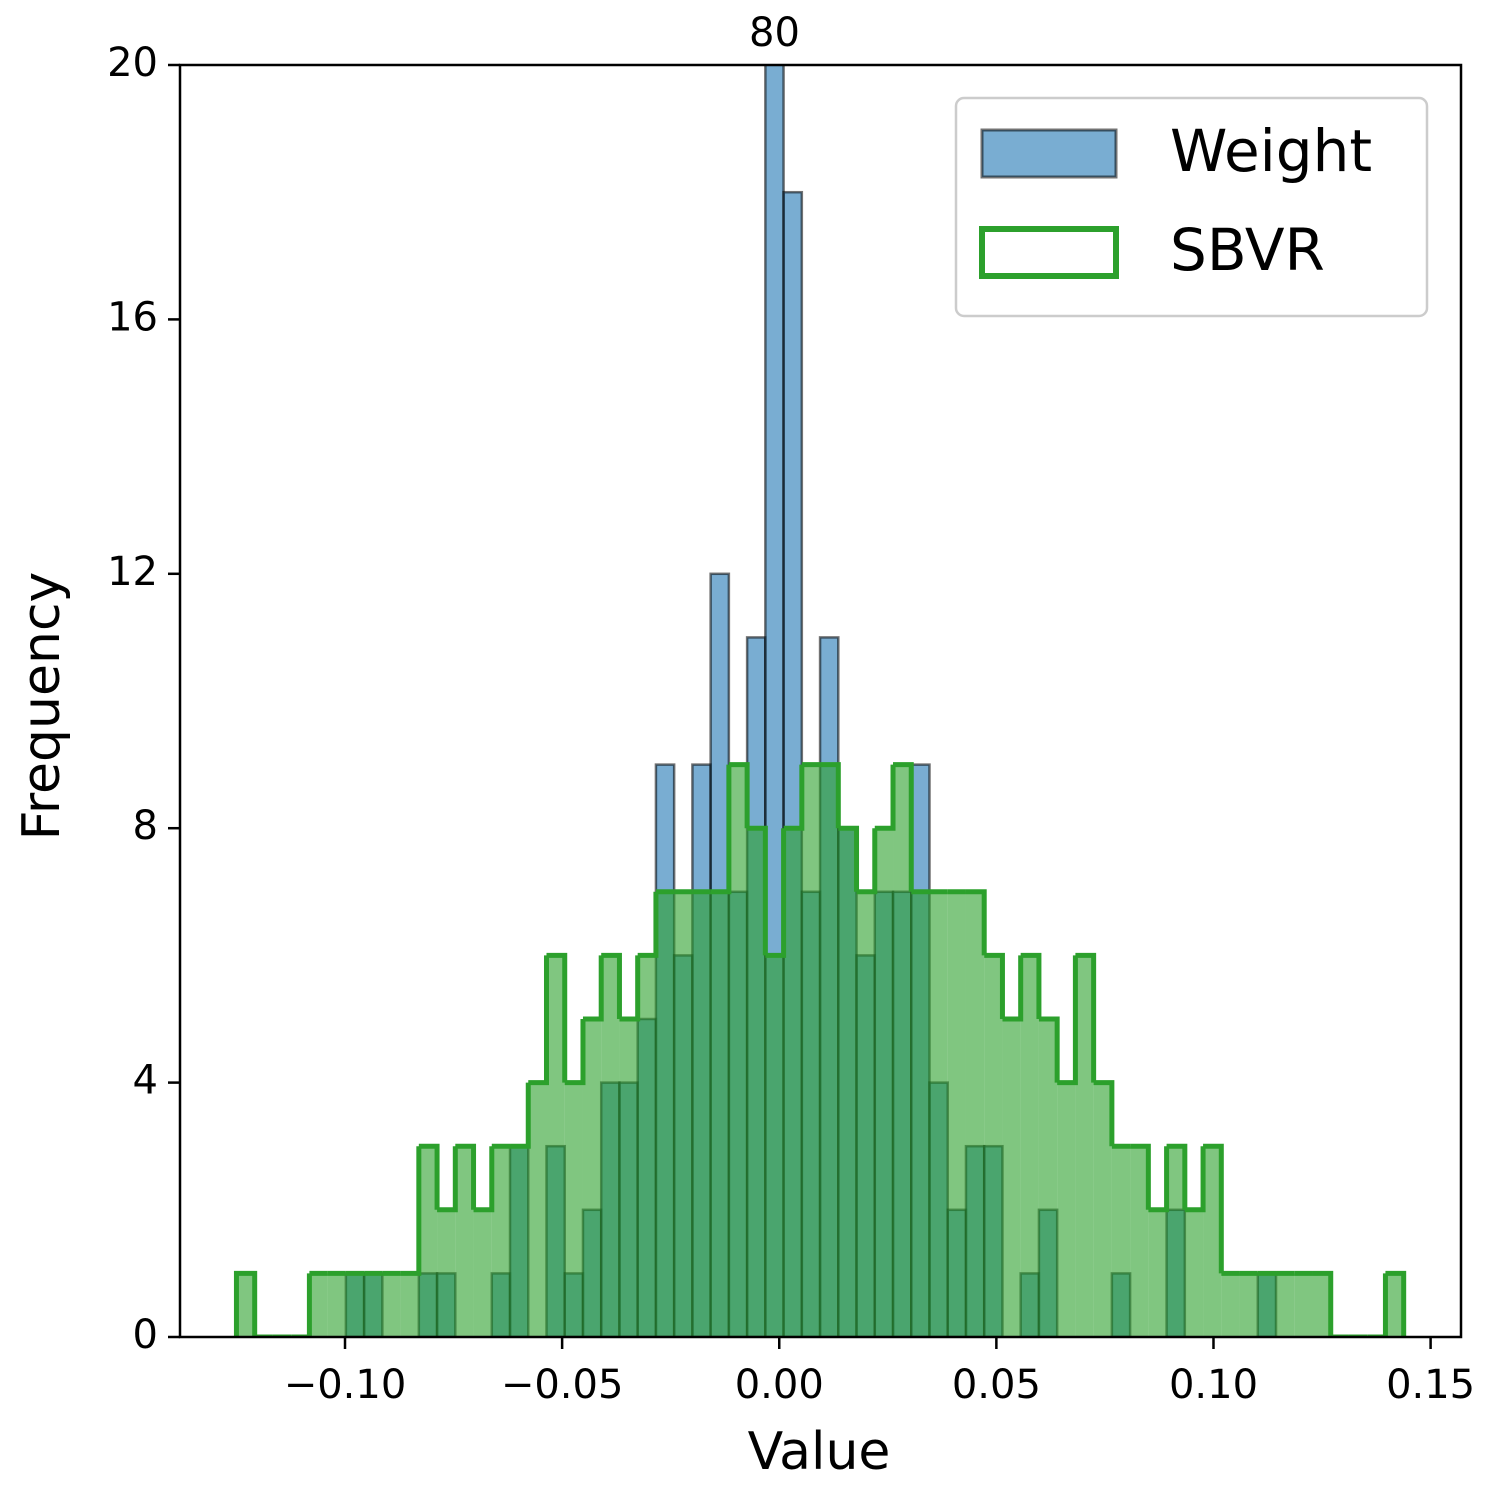 The image size is (1500, 1500). What do you see at coordinates (145, 1081) in the screenshot?
I see `y-tick-label: 4` at bounding box center [145, 1081].